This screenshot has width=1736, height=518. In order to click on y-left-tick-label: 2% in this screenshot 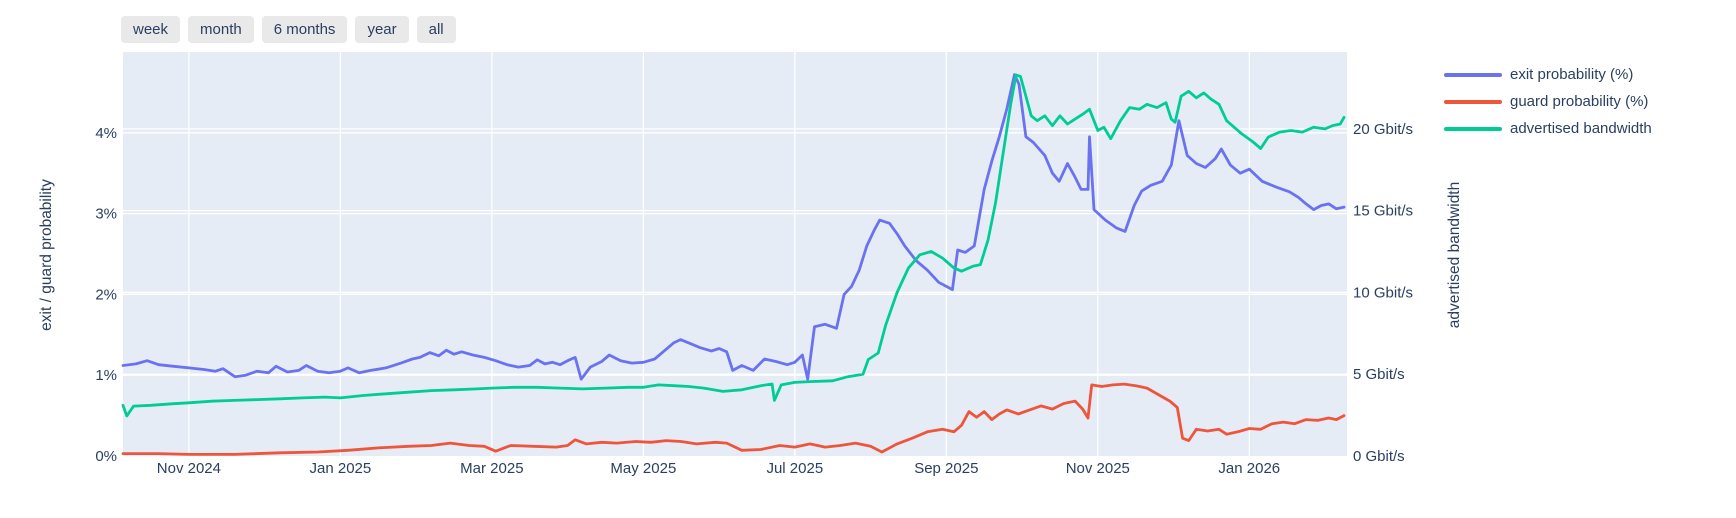, I will do `click(106, 294)`.